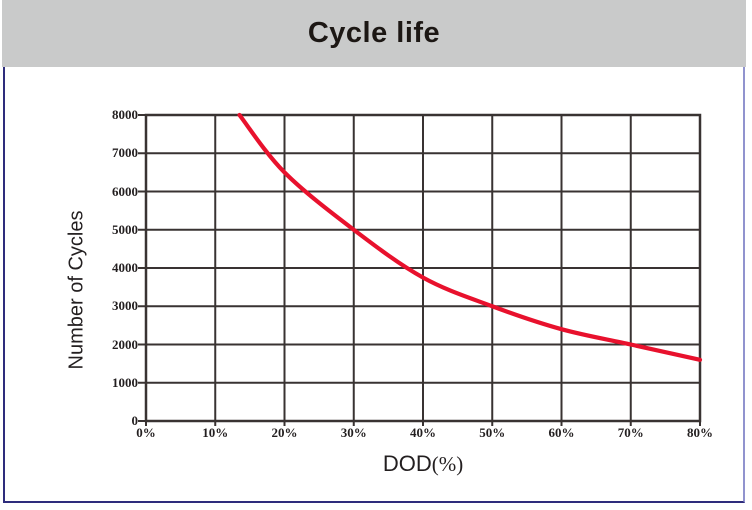 The height and width of the screenshot is (510, 752). I want to click on y-tick-label: 5000, so click(125, 229).